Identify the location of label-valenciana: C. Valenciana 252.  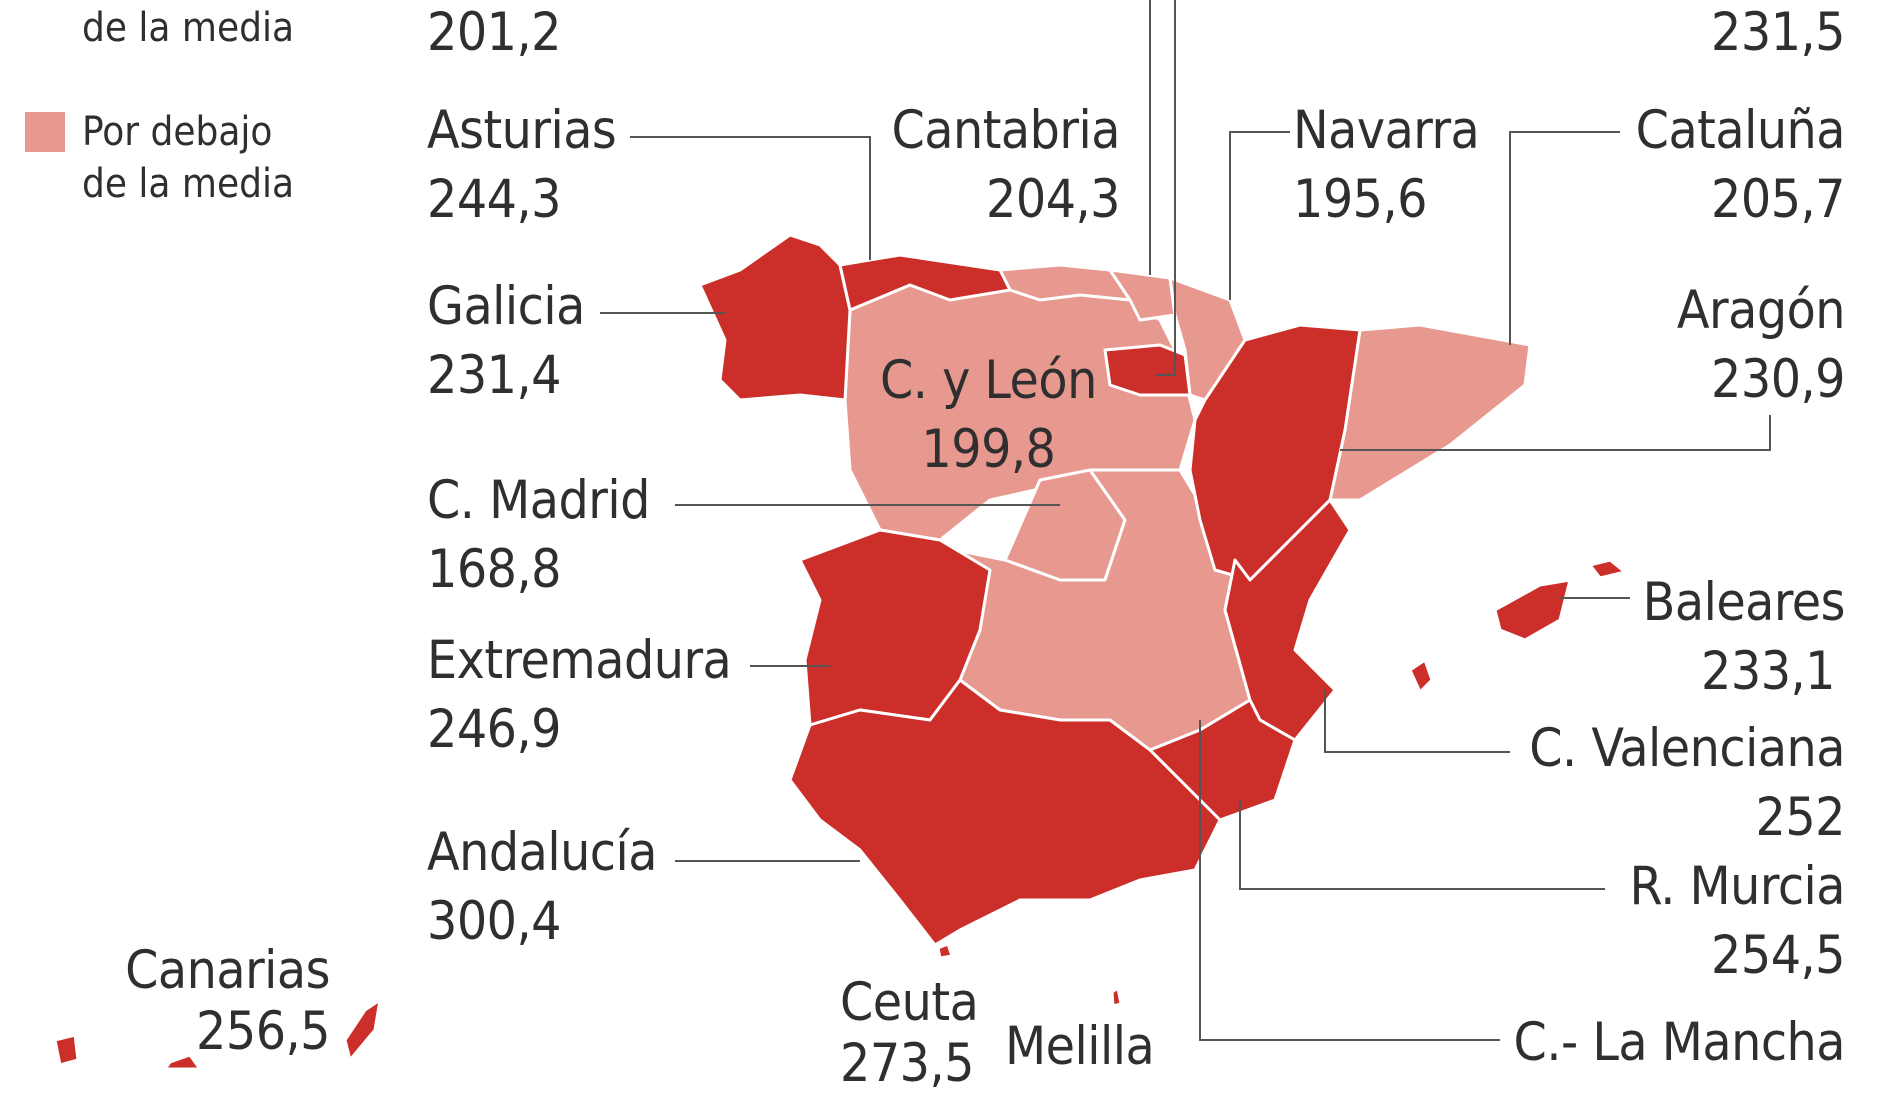
(1687, 783).